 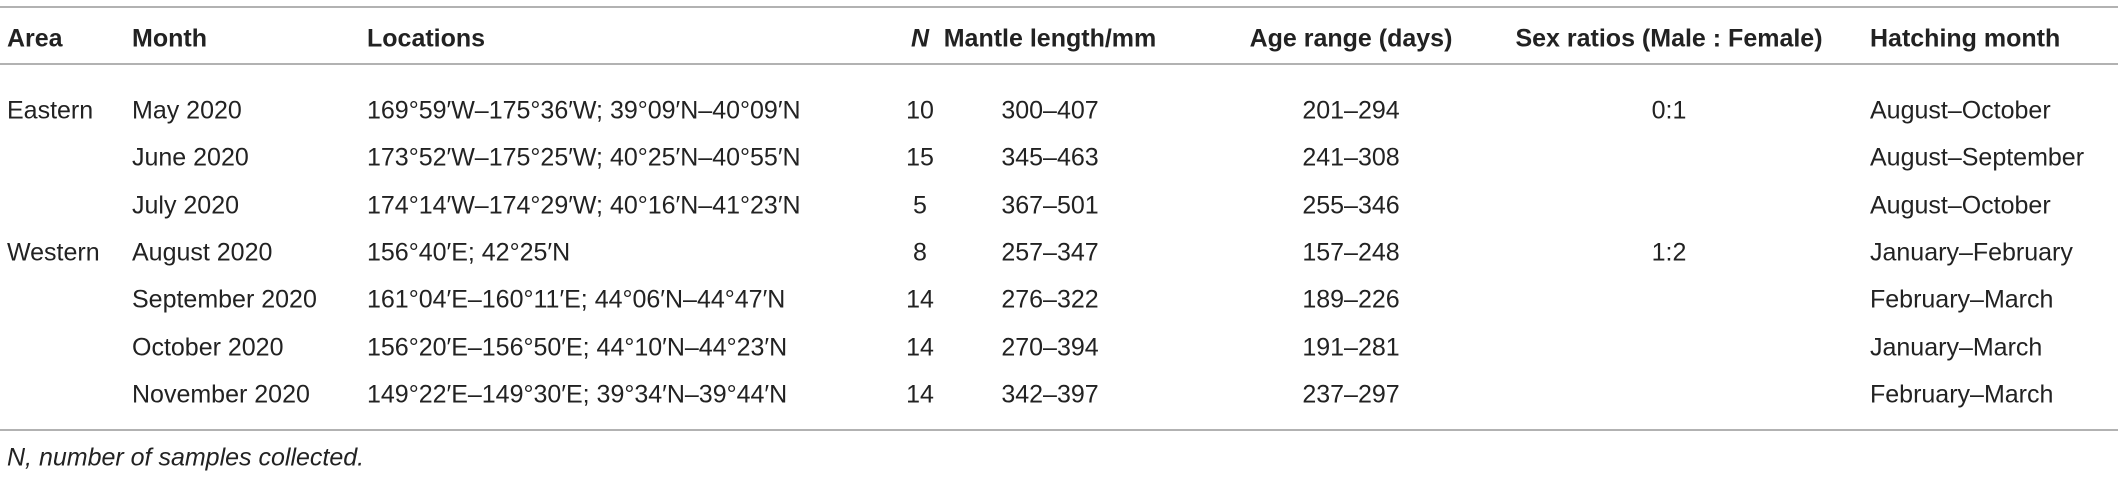 What do you see at coordinates (920, 39) in the screenshot?
I see `header-cell: N` at bounding box center [920, 39].